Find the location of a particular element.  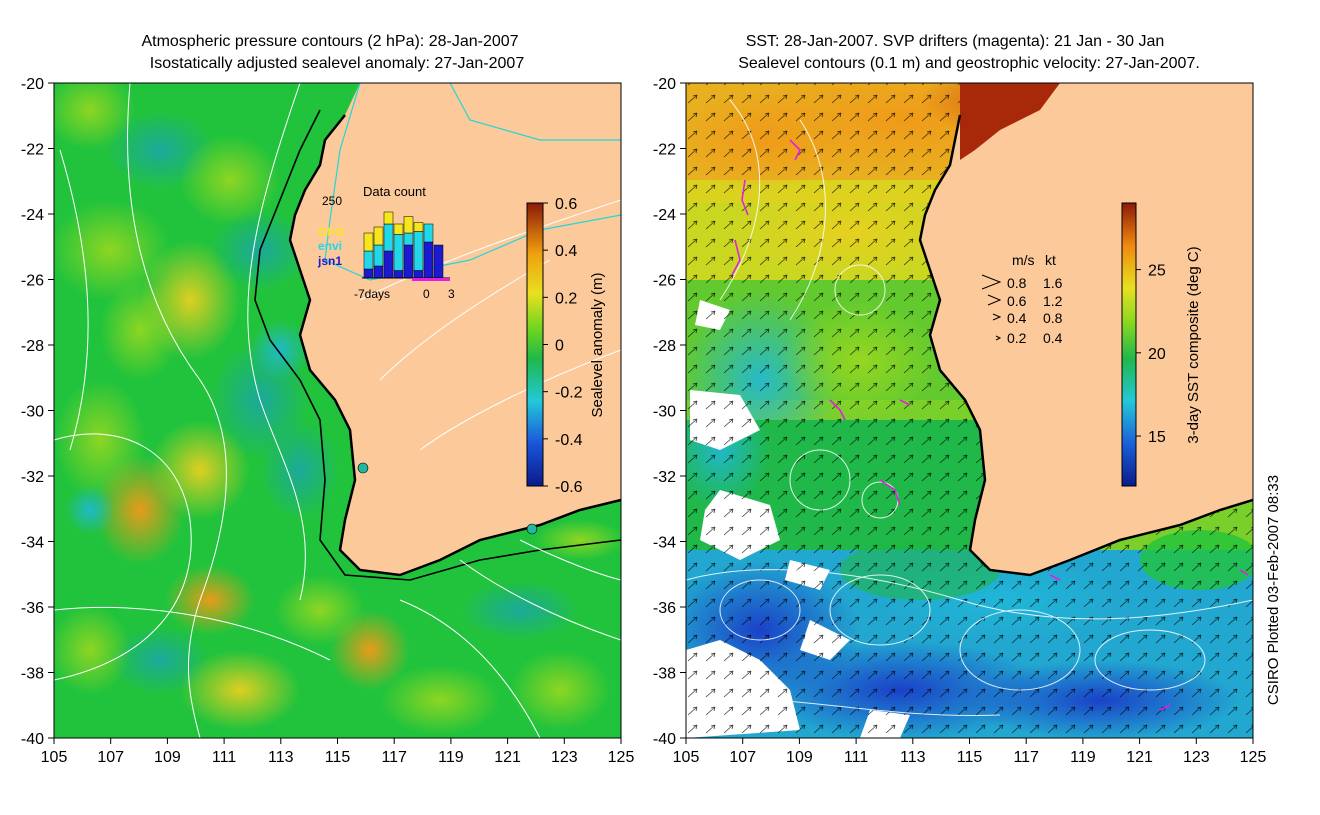

colorbar-tick-label: -0.4 is located at coordinates (569, 440).